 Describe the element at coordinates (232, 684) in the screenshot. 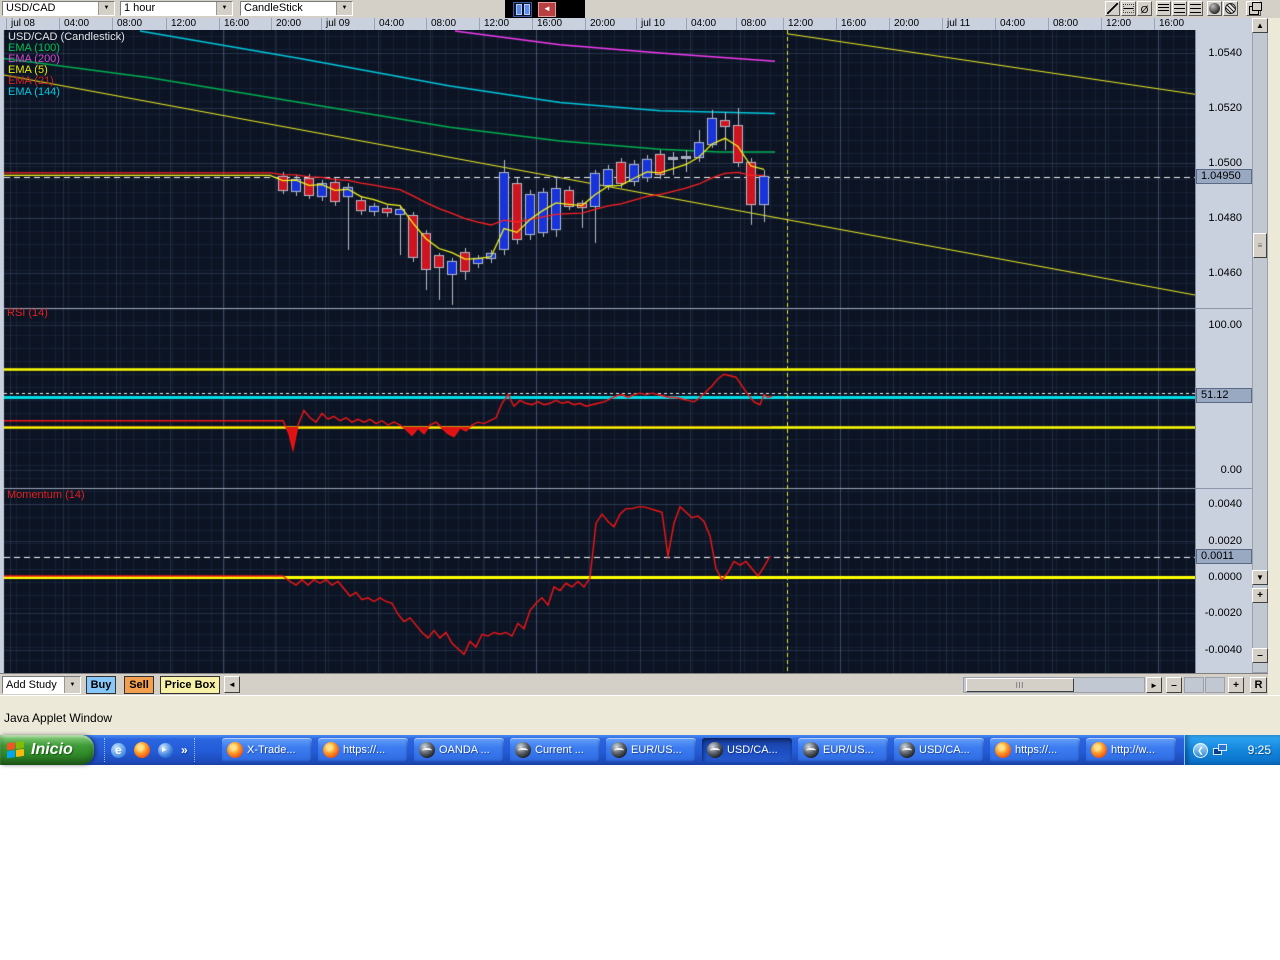

I see `scroll-left-button: ◄` at that location.